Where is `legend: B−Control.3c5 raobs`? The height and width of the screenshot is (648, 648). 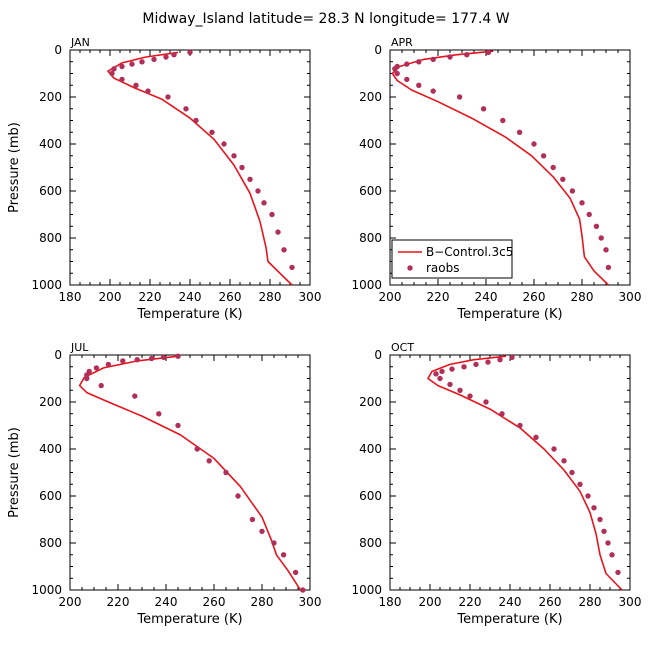
legend: B−Control.3c5 raobs is located at coordinates (452, 259).